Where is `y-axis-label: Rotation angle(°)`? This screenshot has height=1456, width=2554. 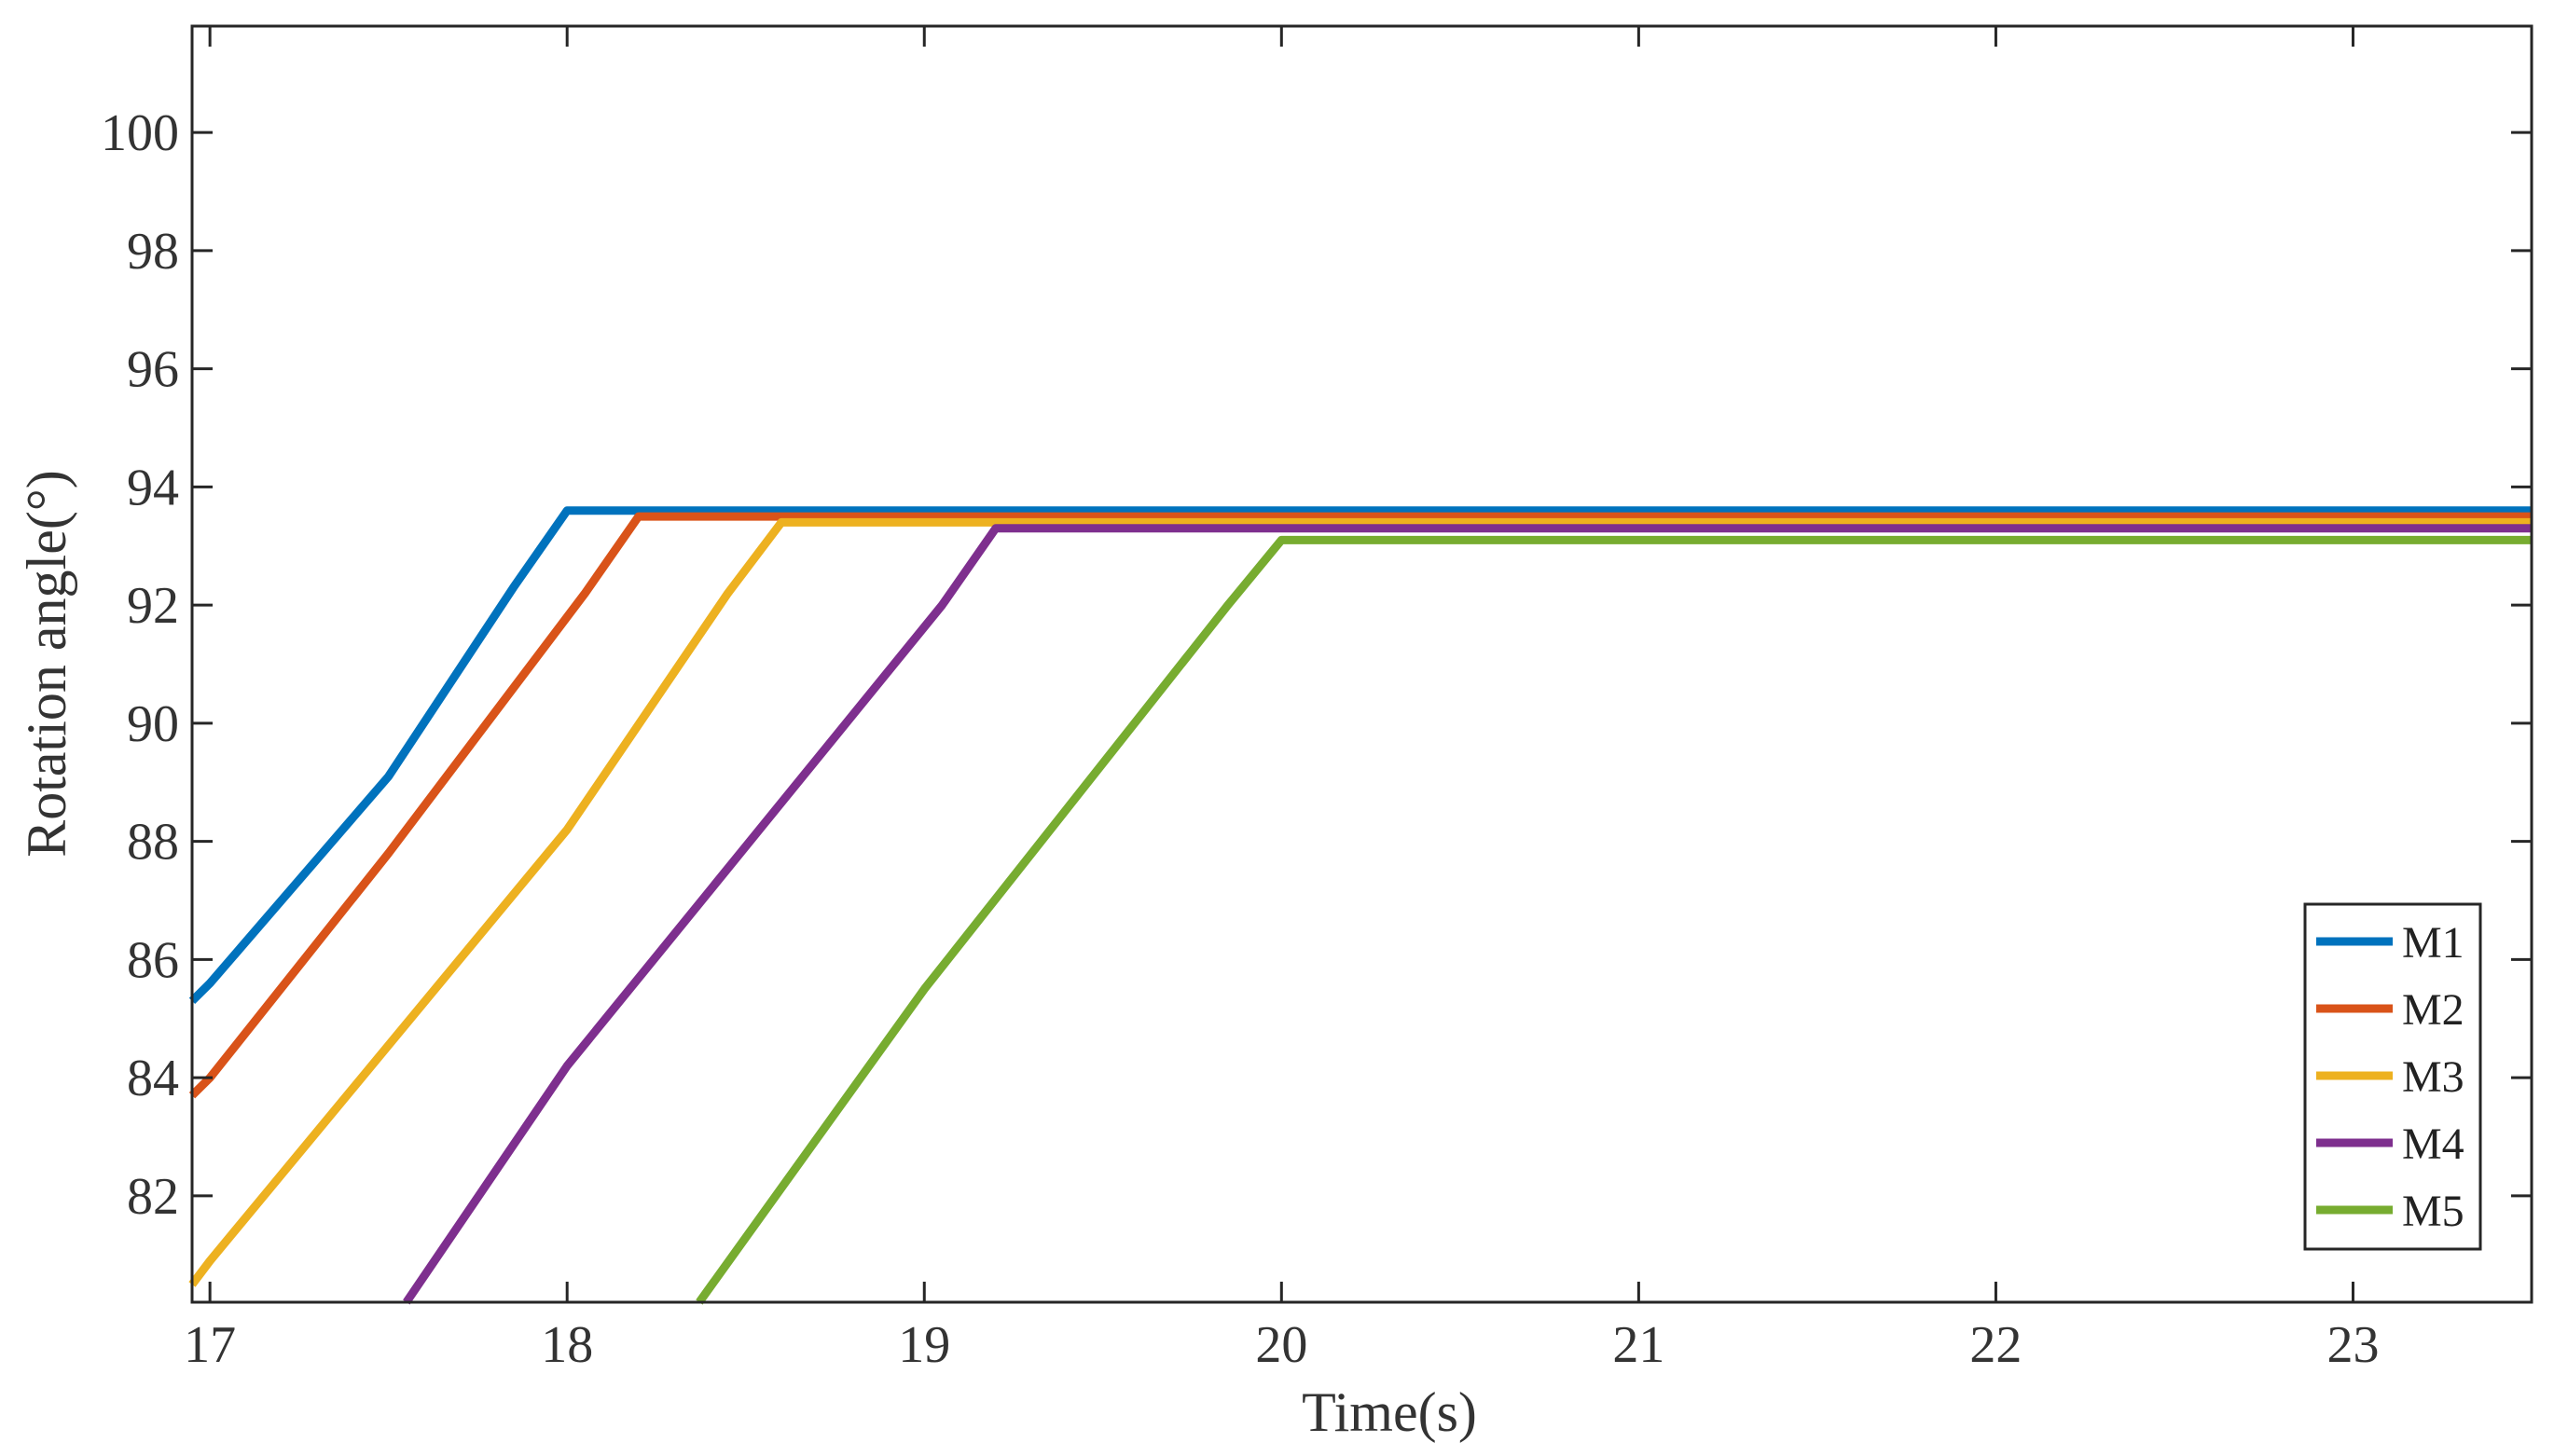
y-axis-label: Rotation angle(°) is located at coordinates (46, 664).